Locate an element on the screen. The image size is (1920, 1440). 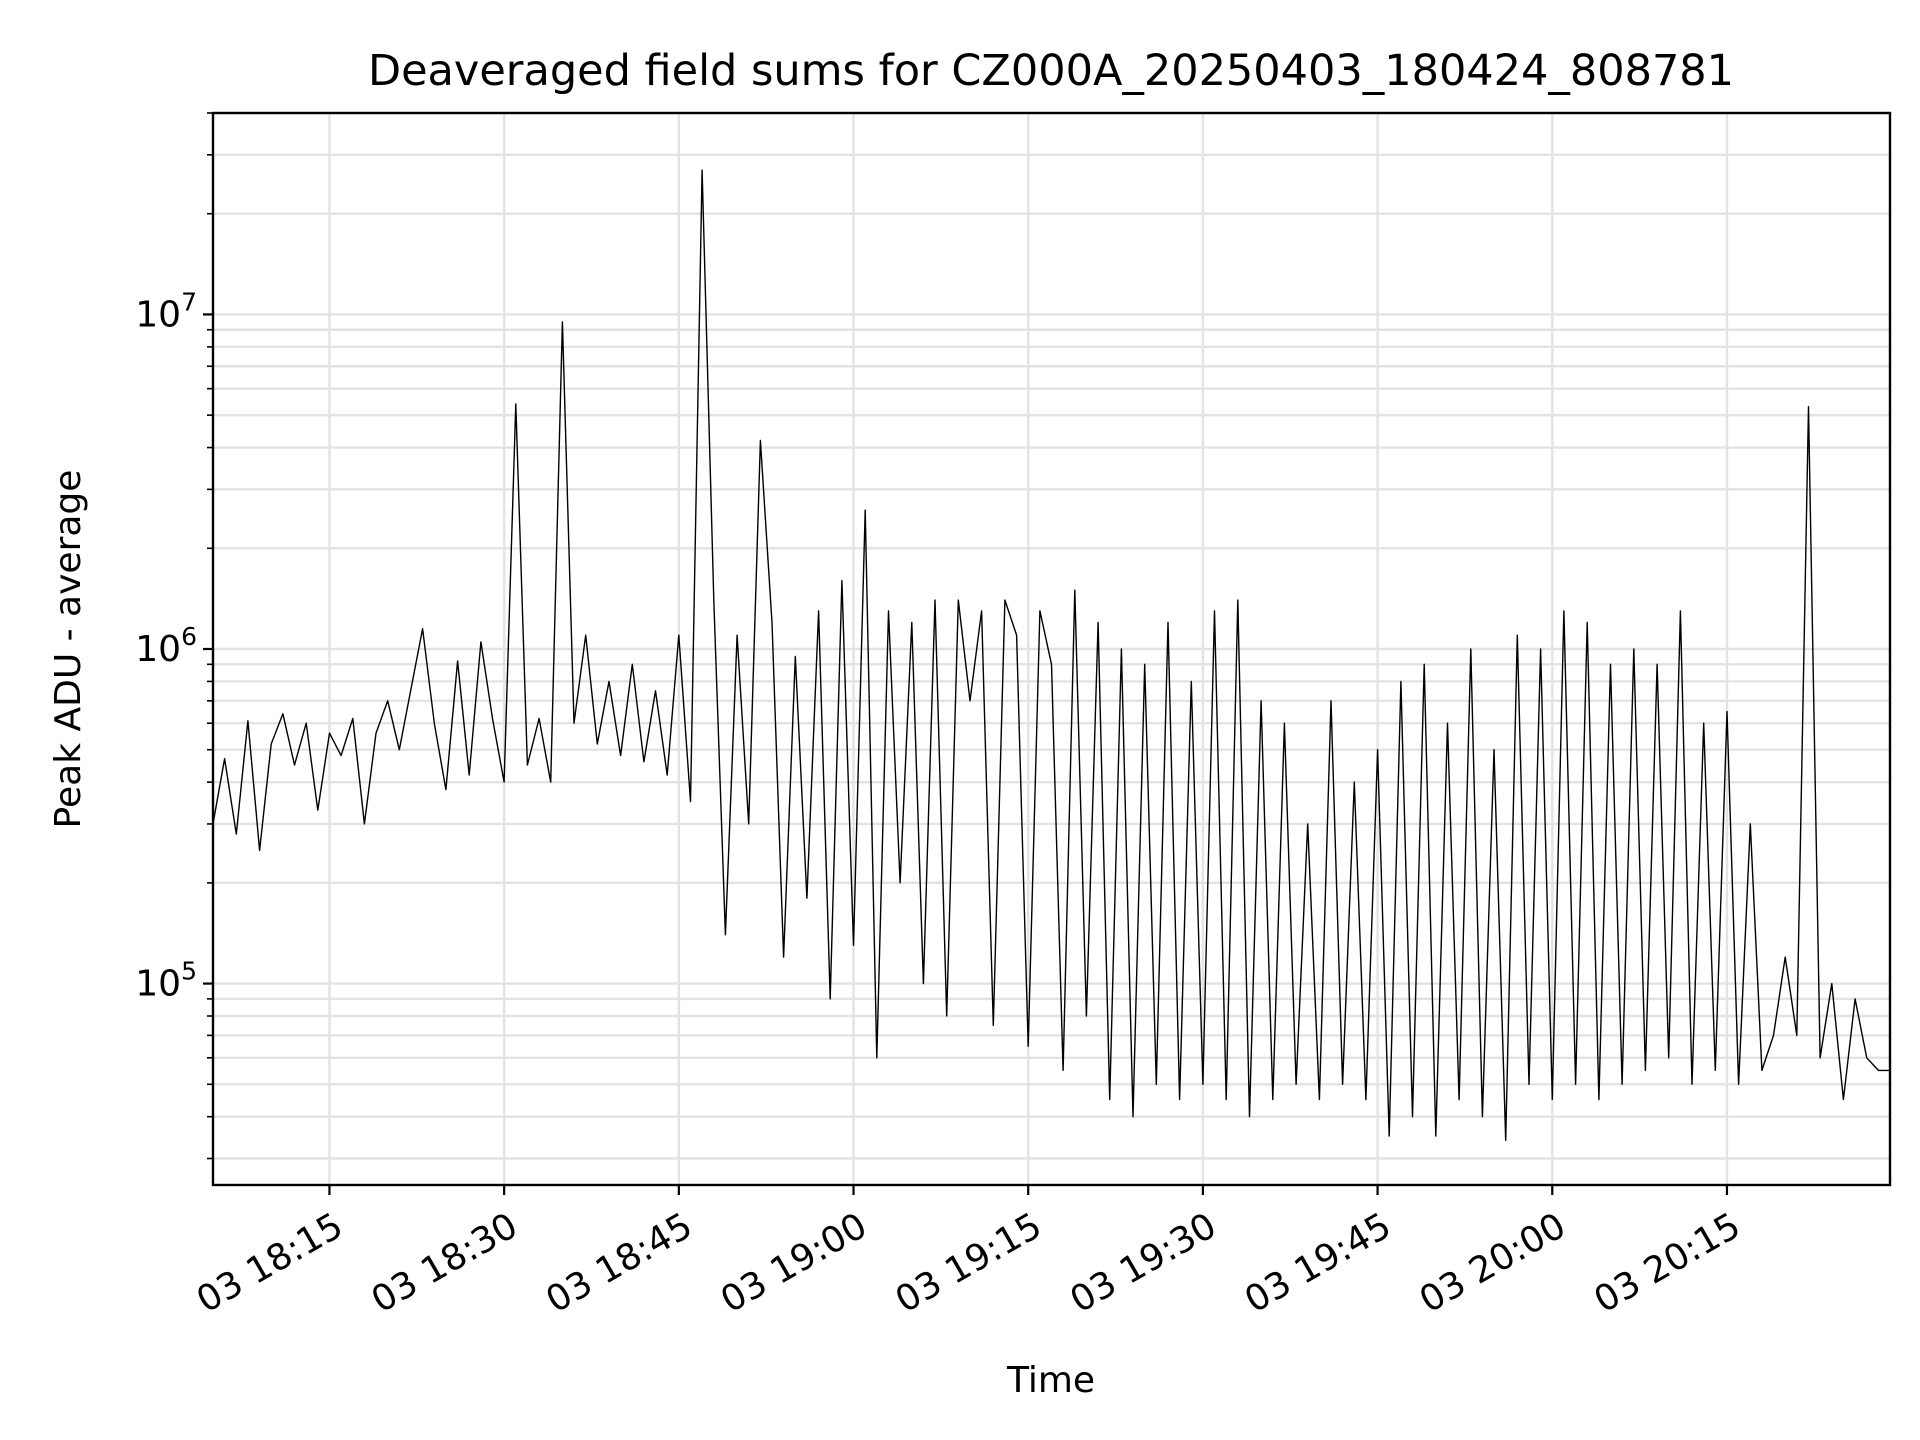
x-tick-label: 03 18:45 is located at coordinates (619, 1263).